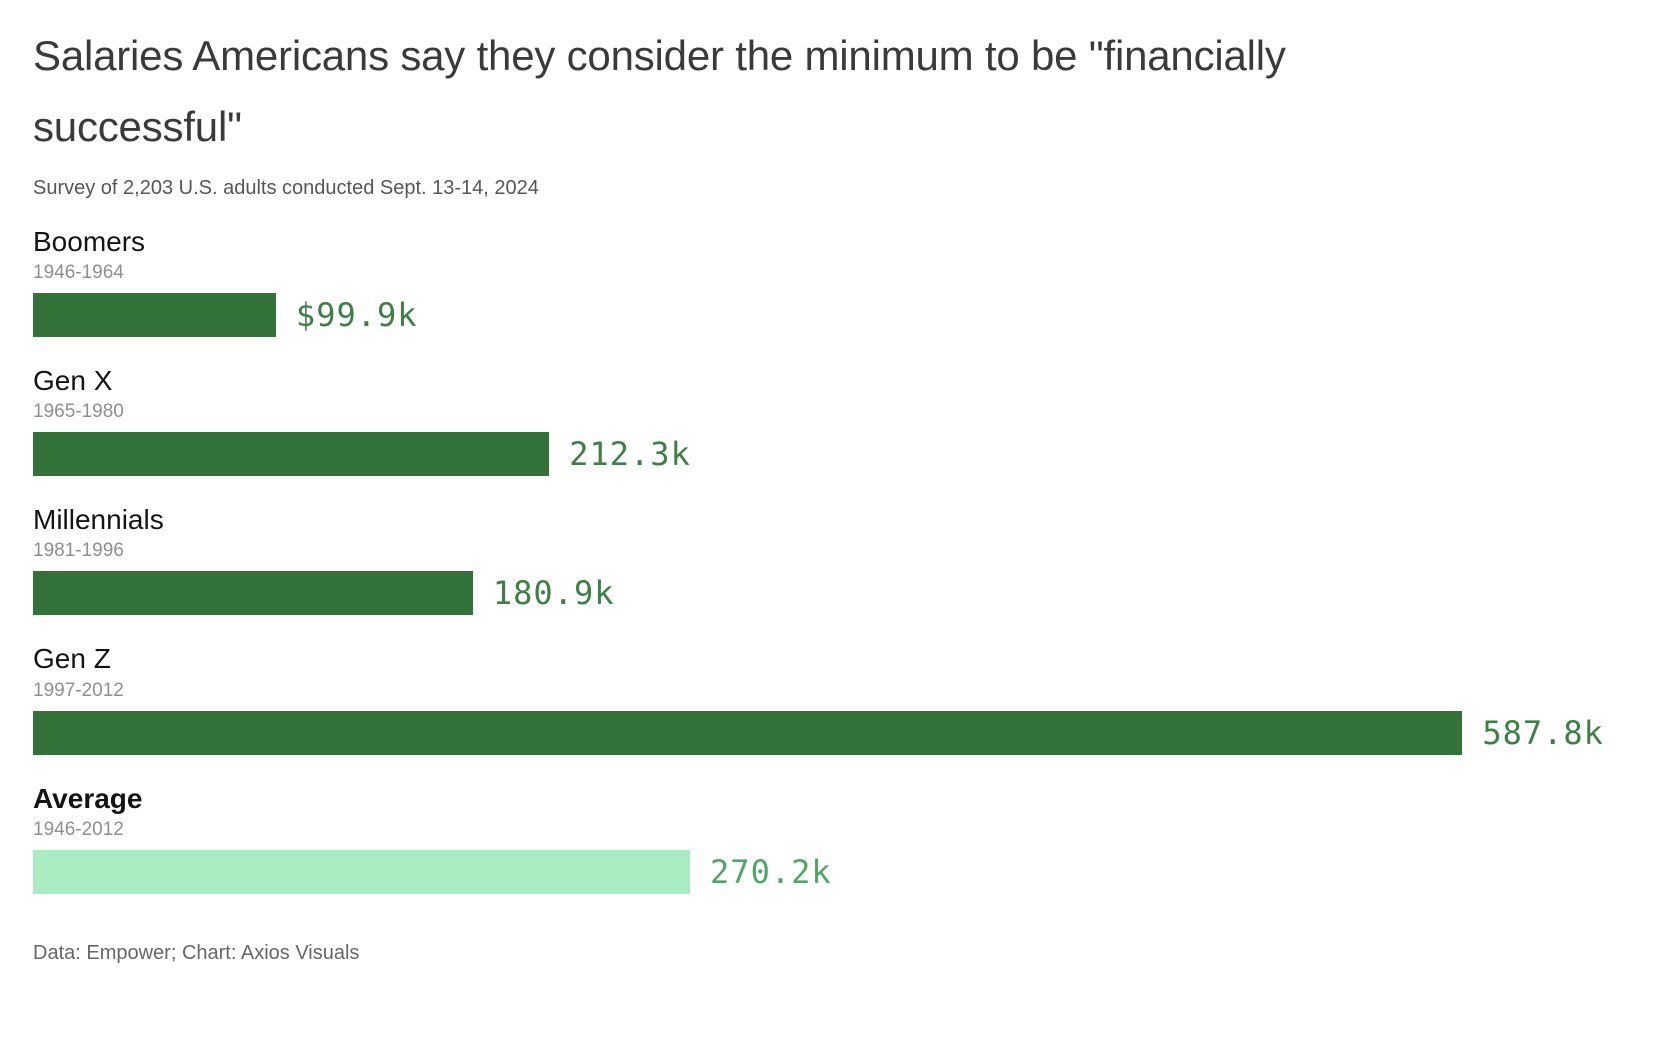  Describe the element at coordinates (78, 829) in the screenshot. I see `category-years: 1946-2012` at that location.